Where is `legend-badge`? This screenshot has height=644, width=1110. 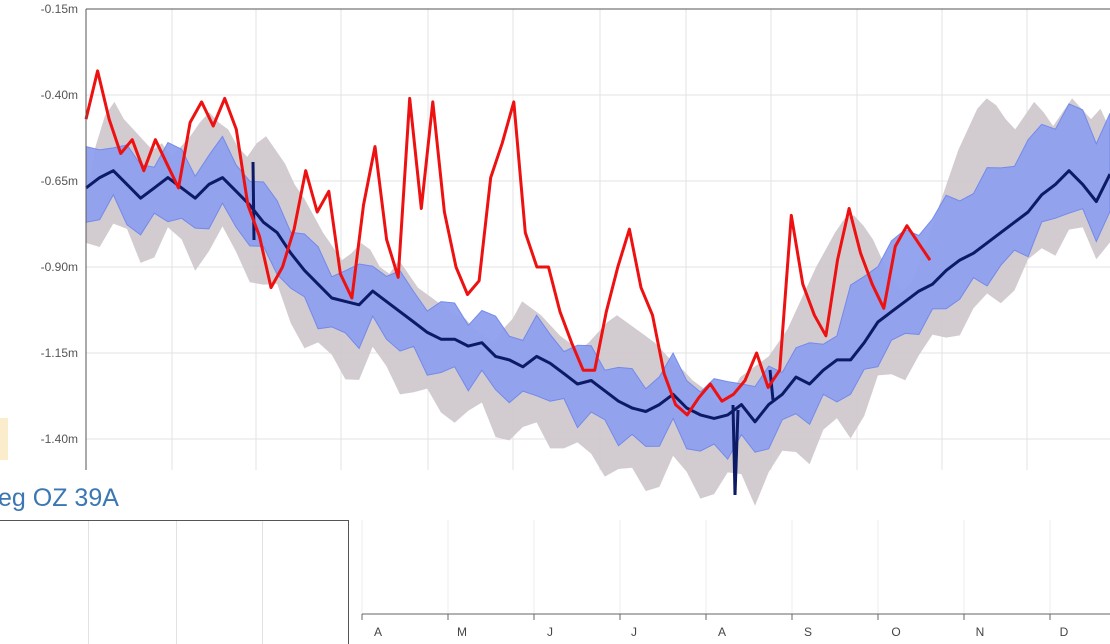 legend-badge is located at coordinates (4, 439).